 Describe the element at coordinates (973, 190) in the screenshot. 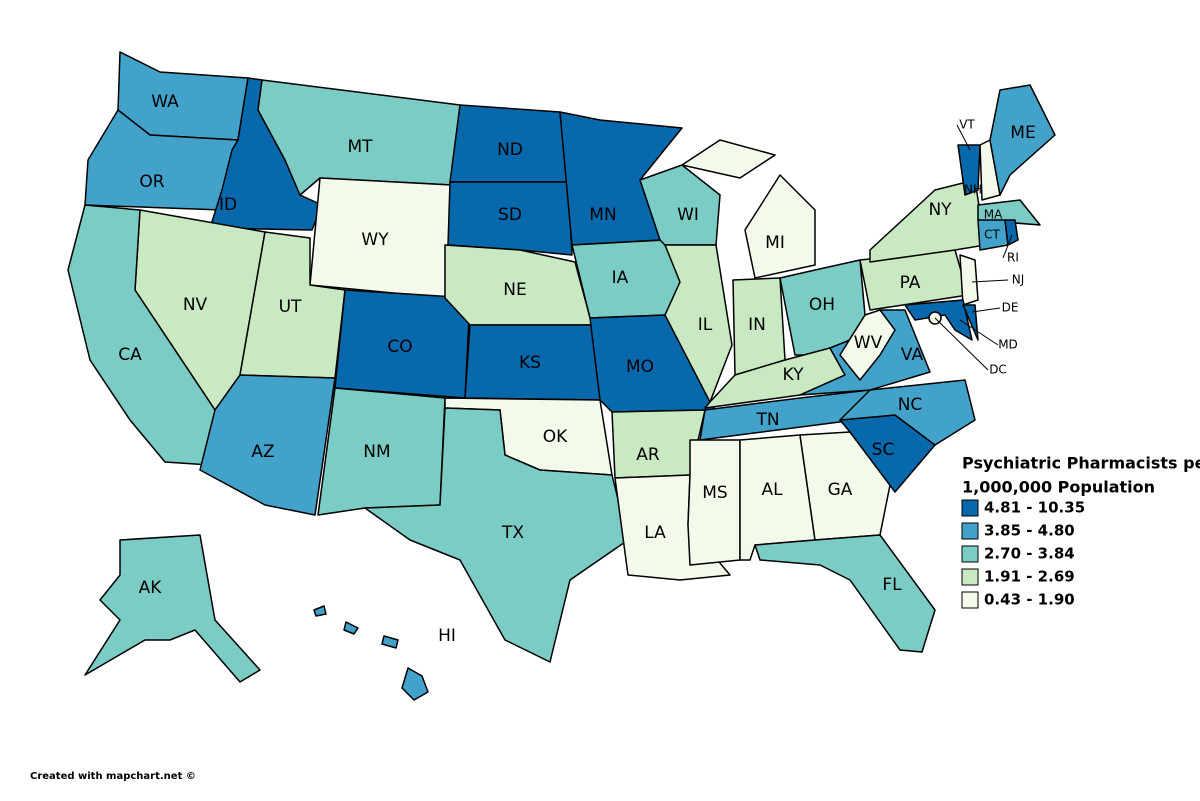

I see `state-label: NH` at that location.